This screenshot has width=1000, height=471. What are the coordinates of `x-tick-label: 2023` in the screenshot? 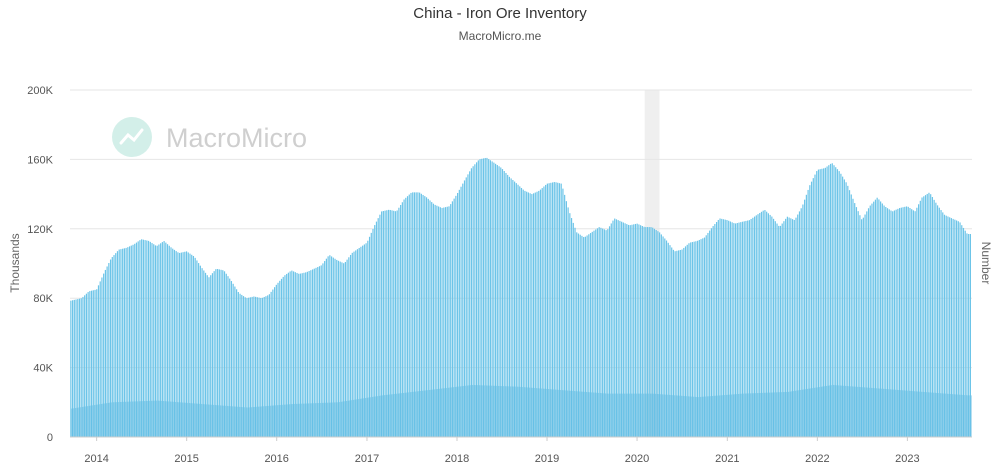 It's located at (907, 459).